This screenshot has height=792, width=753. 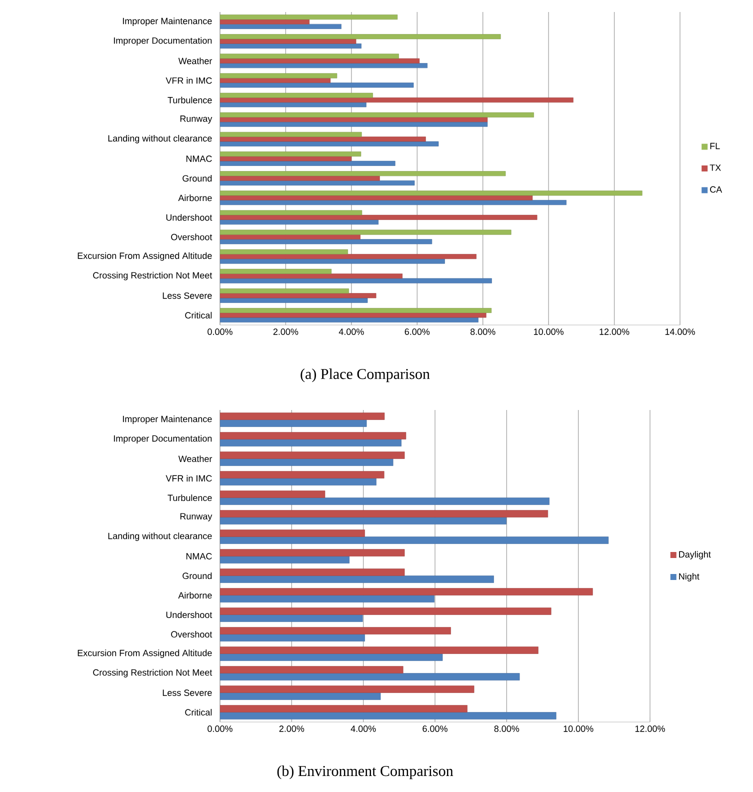 I want to click on y-tick-label: Crossing Restriction Not Meet, so click(x=152, y=276).